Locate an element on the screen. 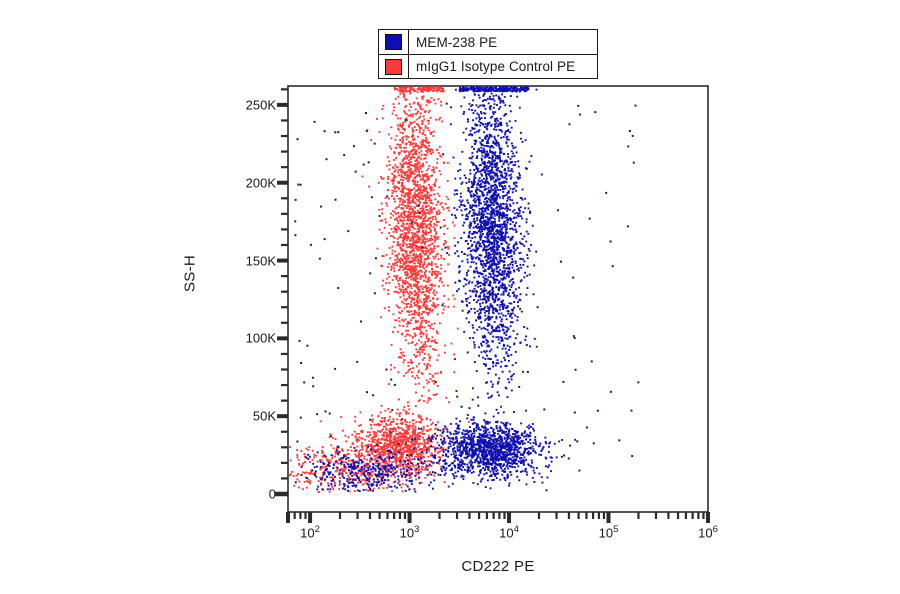  y-tick-label: 50K is located at coordinates (264, 416).